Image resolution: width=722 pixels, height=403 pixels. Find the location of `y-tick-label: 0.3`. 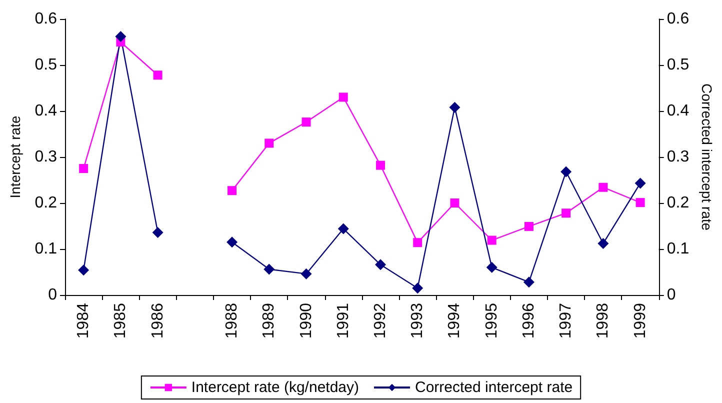

y-tick-label: 0.3 is located at coordinates (46, 157).